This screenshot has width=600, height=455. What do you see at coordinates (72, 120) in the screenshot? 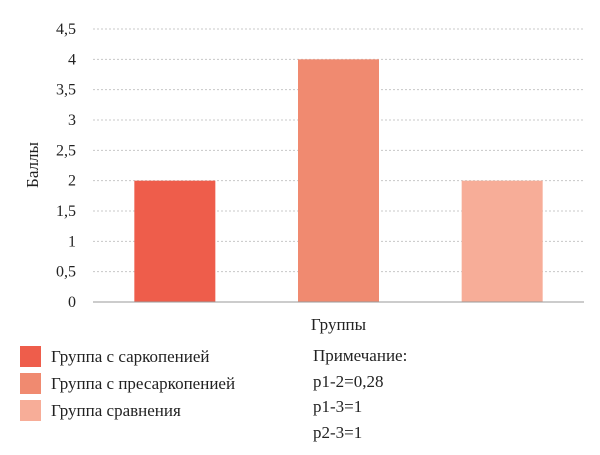
I see `y-tick-label: 3` at bounding box center [72, 120].